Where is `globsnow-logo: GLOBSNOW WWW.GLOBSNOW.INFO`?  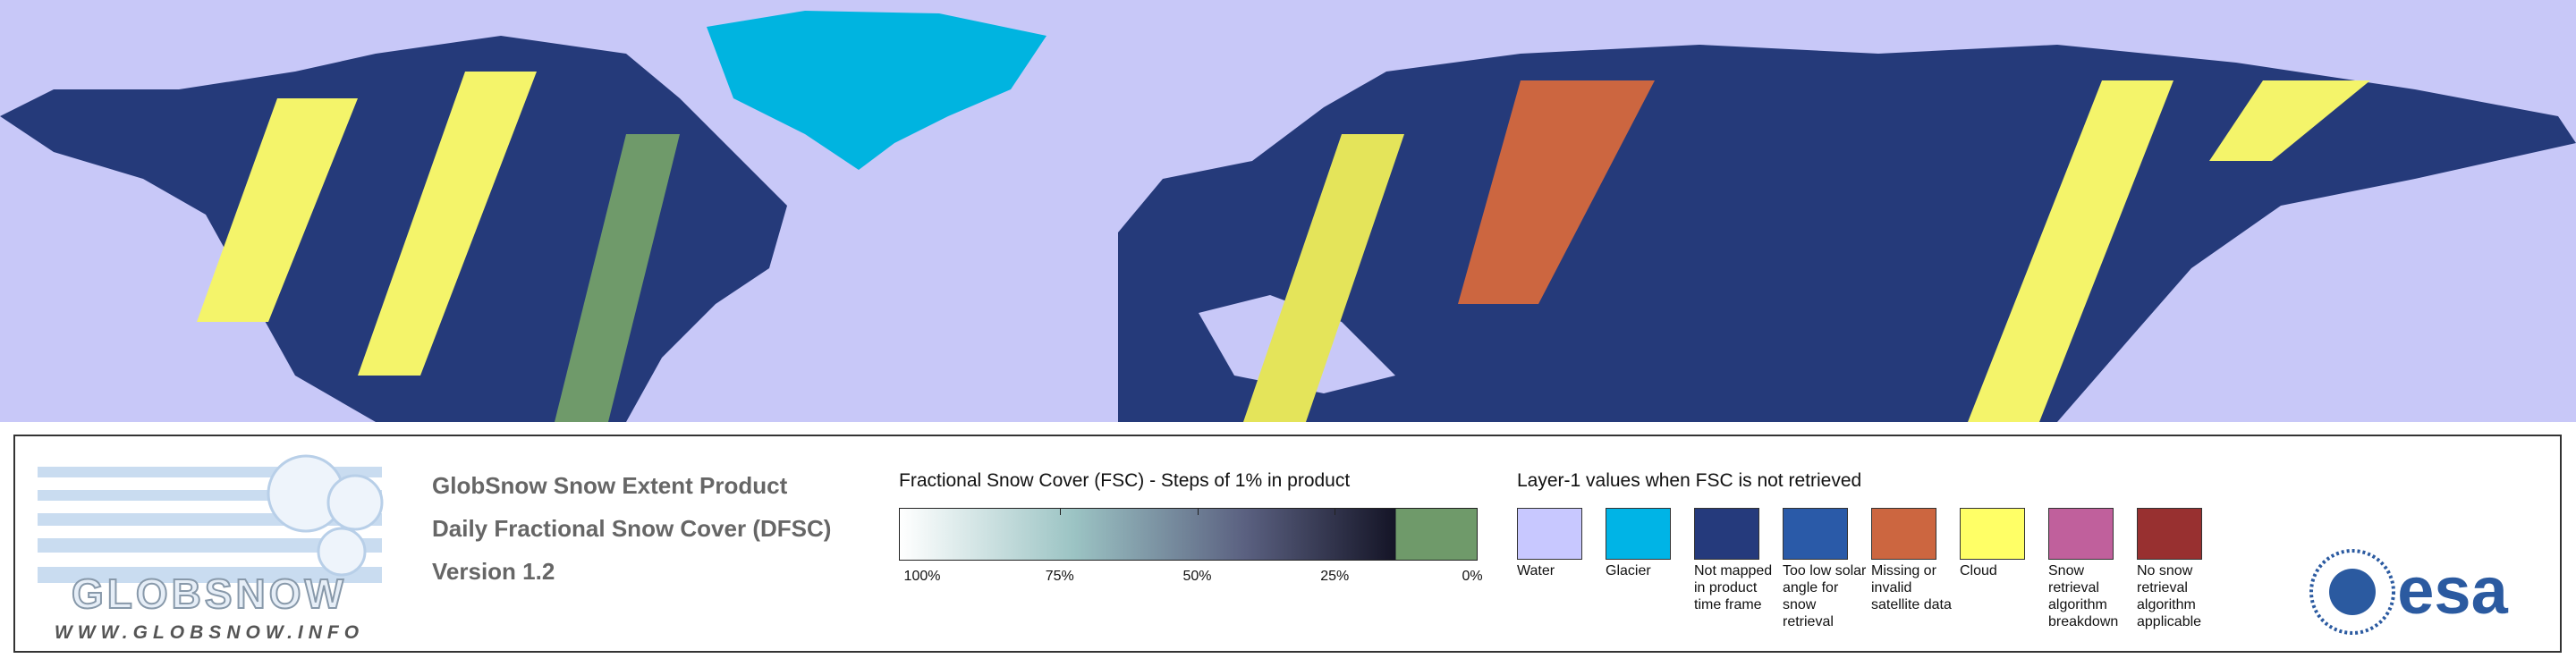 globsnow-logo: GLOBSNOW WWW.GLOBSNOW.INFO is located at coordinates (211, 548).